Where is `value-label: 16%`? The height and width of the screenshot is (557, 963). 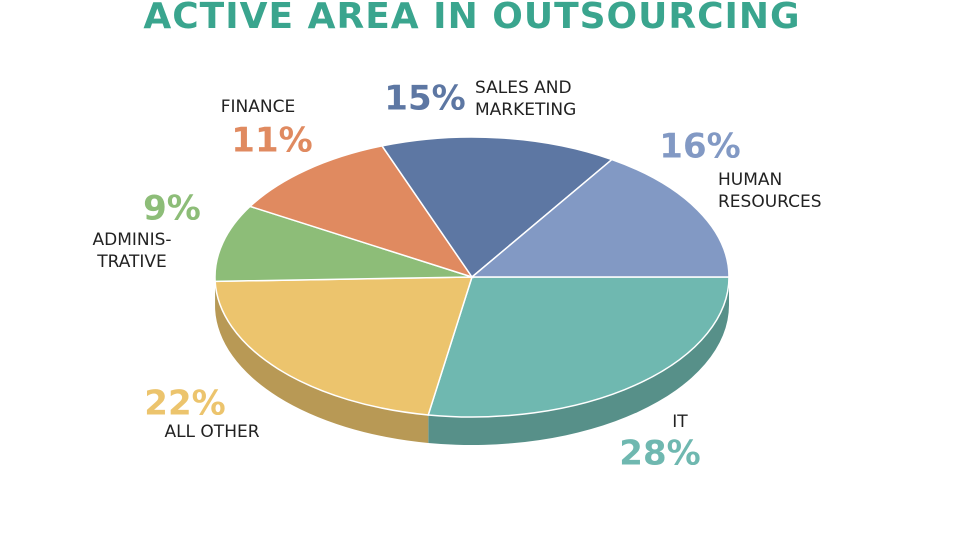 value-label: 16% is located at coordinates (699, 147).